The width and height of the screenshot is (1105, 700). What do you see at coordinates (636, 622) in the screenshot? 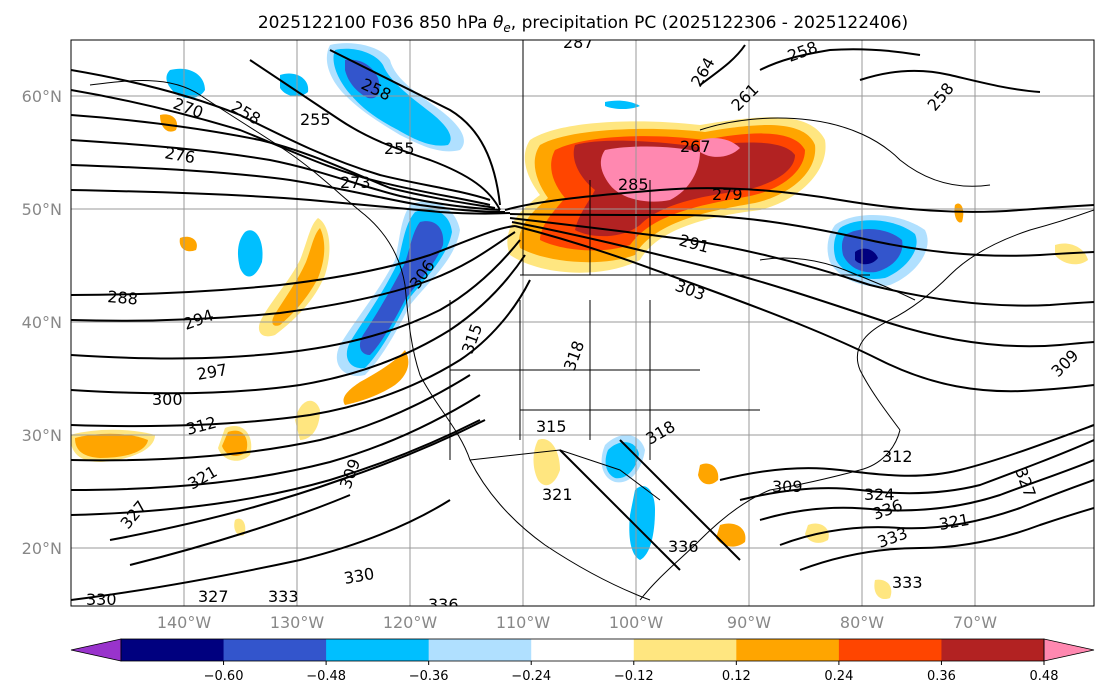
I see `lon-label: 100°W` at bounding box center [636, 622].